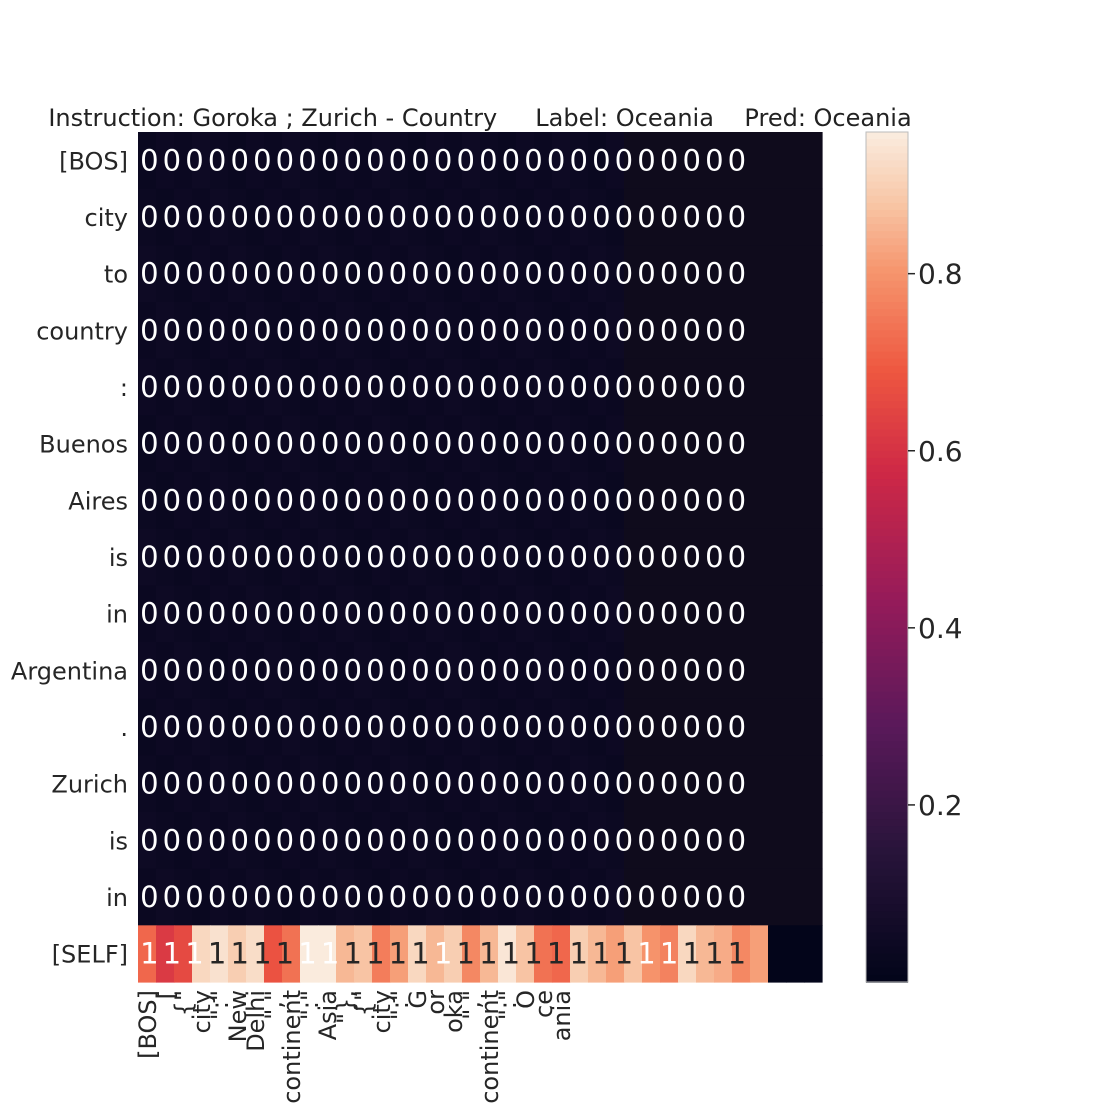 This screenshot has width=1104, height=1104. Describe the element at coordinates (382, 1011) in the screenshot. I see `column-label: city` at that location.